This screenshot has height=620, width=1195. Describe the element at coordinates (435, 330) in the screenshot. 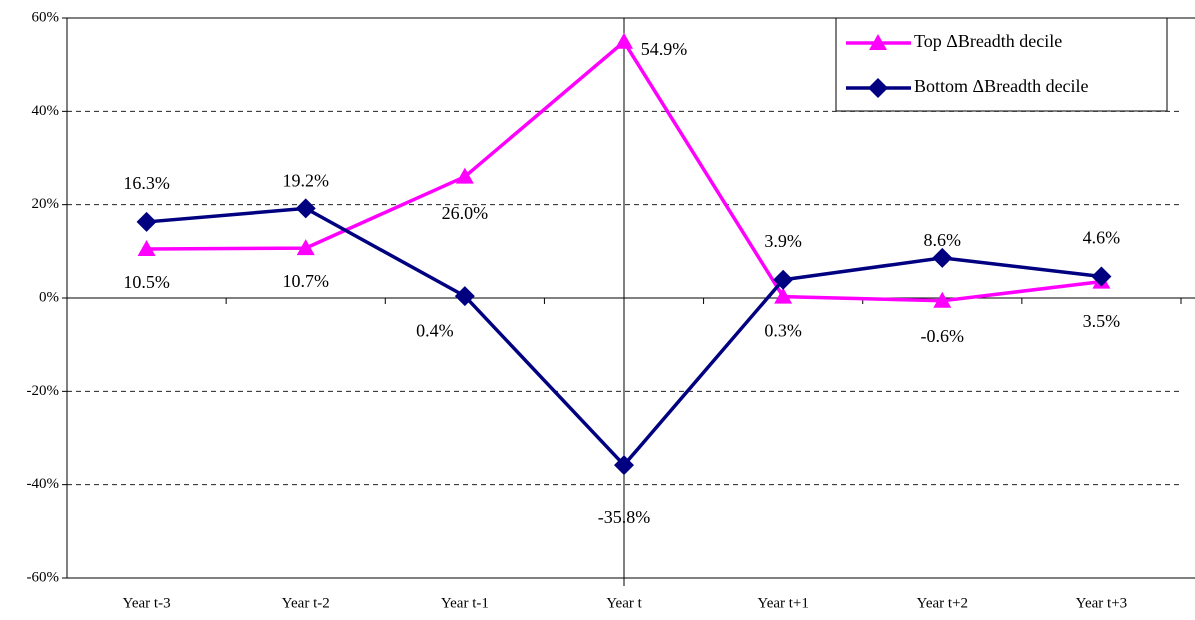

I see `data-label: 0.4%` at that location.